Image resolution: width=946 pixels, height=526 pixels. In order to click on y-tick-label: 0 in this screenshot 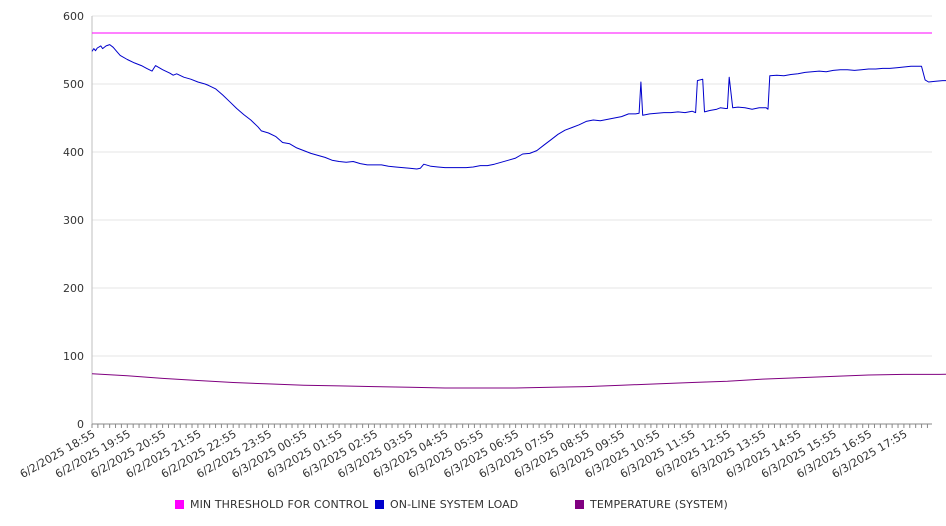, I will do `click(80, 424)`.